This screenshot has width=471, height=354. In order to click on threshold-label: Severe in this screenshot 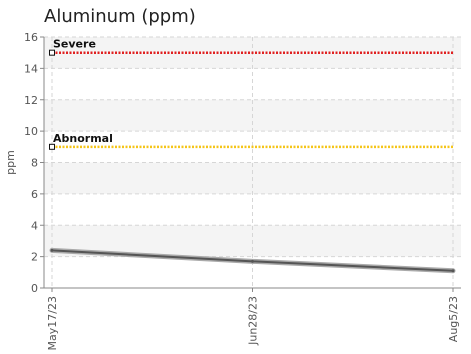, I will do `click(74, 44)`.